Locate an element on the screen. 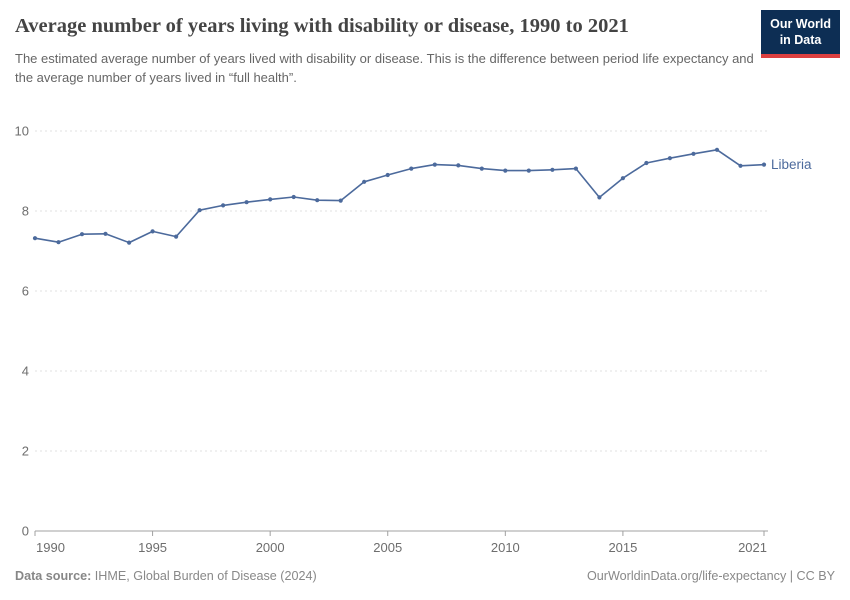 The width and height of the screenshot is (850, 600). x-axis-tick-label: 2000 is located at coordinates (270, 547).